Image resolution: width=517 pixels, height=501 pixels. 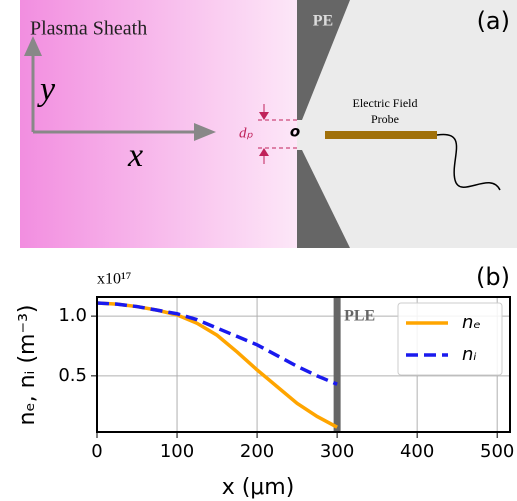 What do you see at coordinates (72, 315) in the screenshot?
I see `y-tick-label: 1.0` at bounding box center [72, 315].